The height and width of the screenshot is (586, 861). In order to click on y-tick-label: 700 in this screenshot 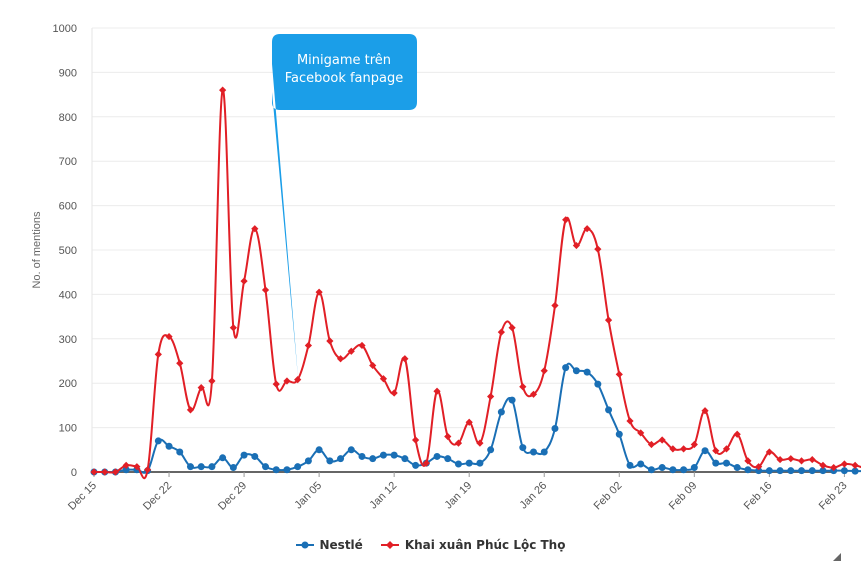, I will do `click(68, 162)`.